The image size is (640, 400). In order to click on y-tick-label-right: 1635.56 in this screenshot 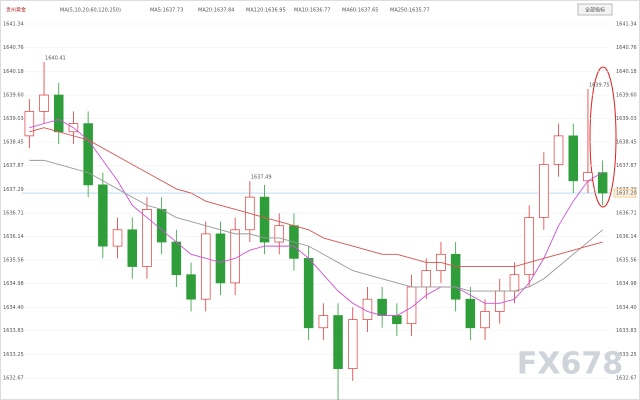, I will do `click(626, 261)`.